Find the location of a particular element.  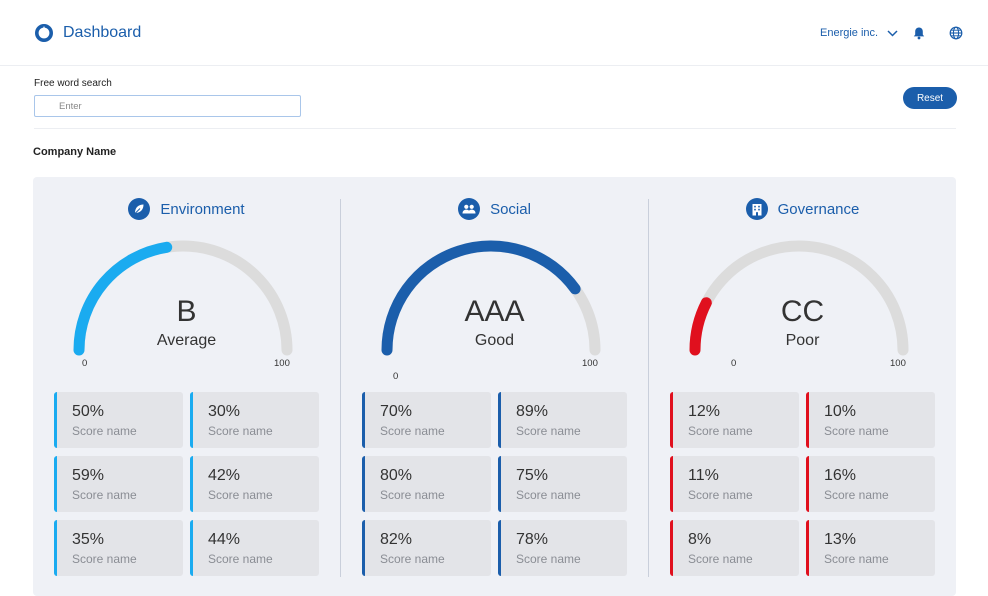

section-header: Governance is located at coordinates (802, 209).